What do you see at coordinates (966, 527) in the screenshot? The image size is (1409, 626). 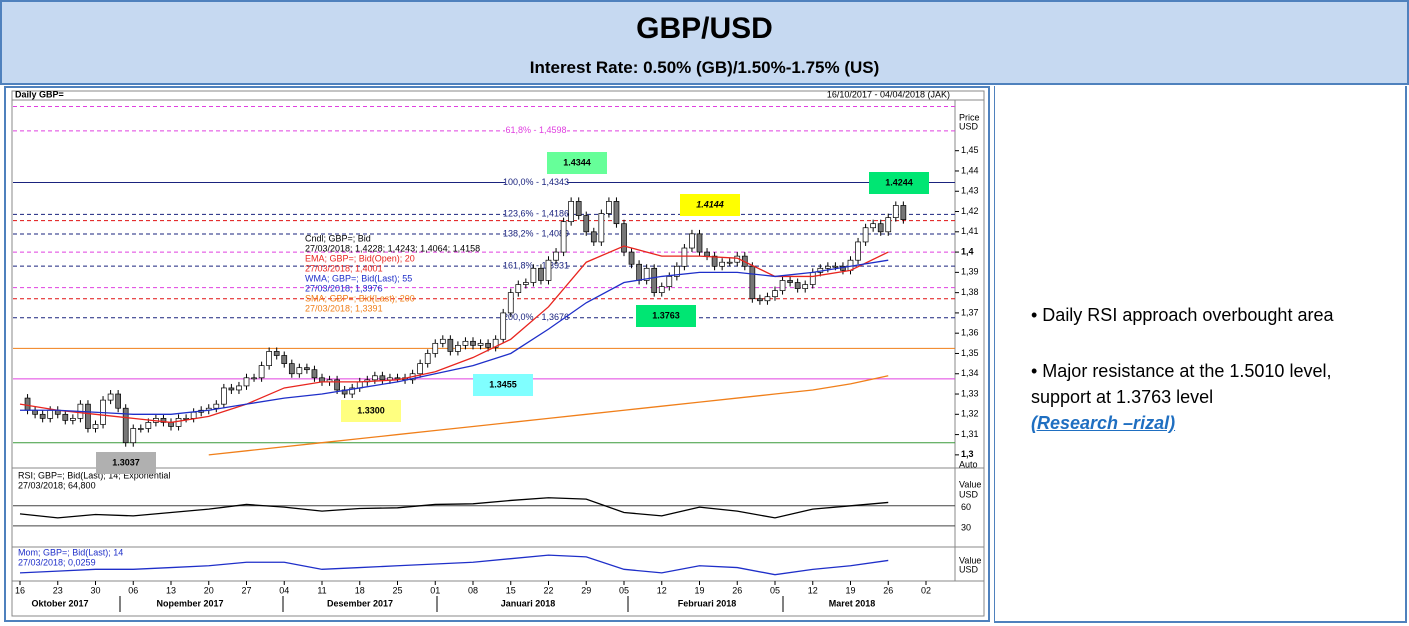 I see `rsi-tick-label: 30` at bounding box center [966, 527].